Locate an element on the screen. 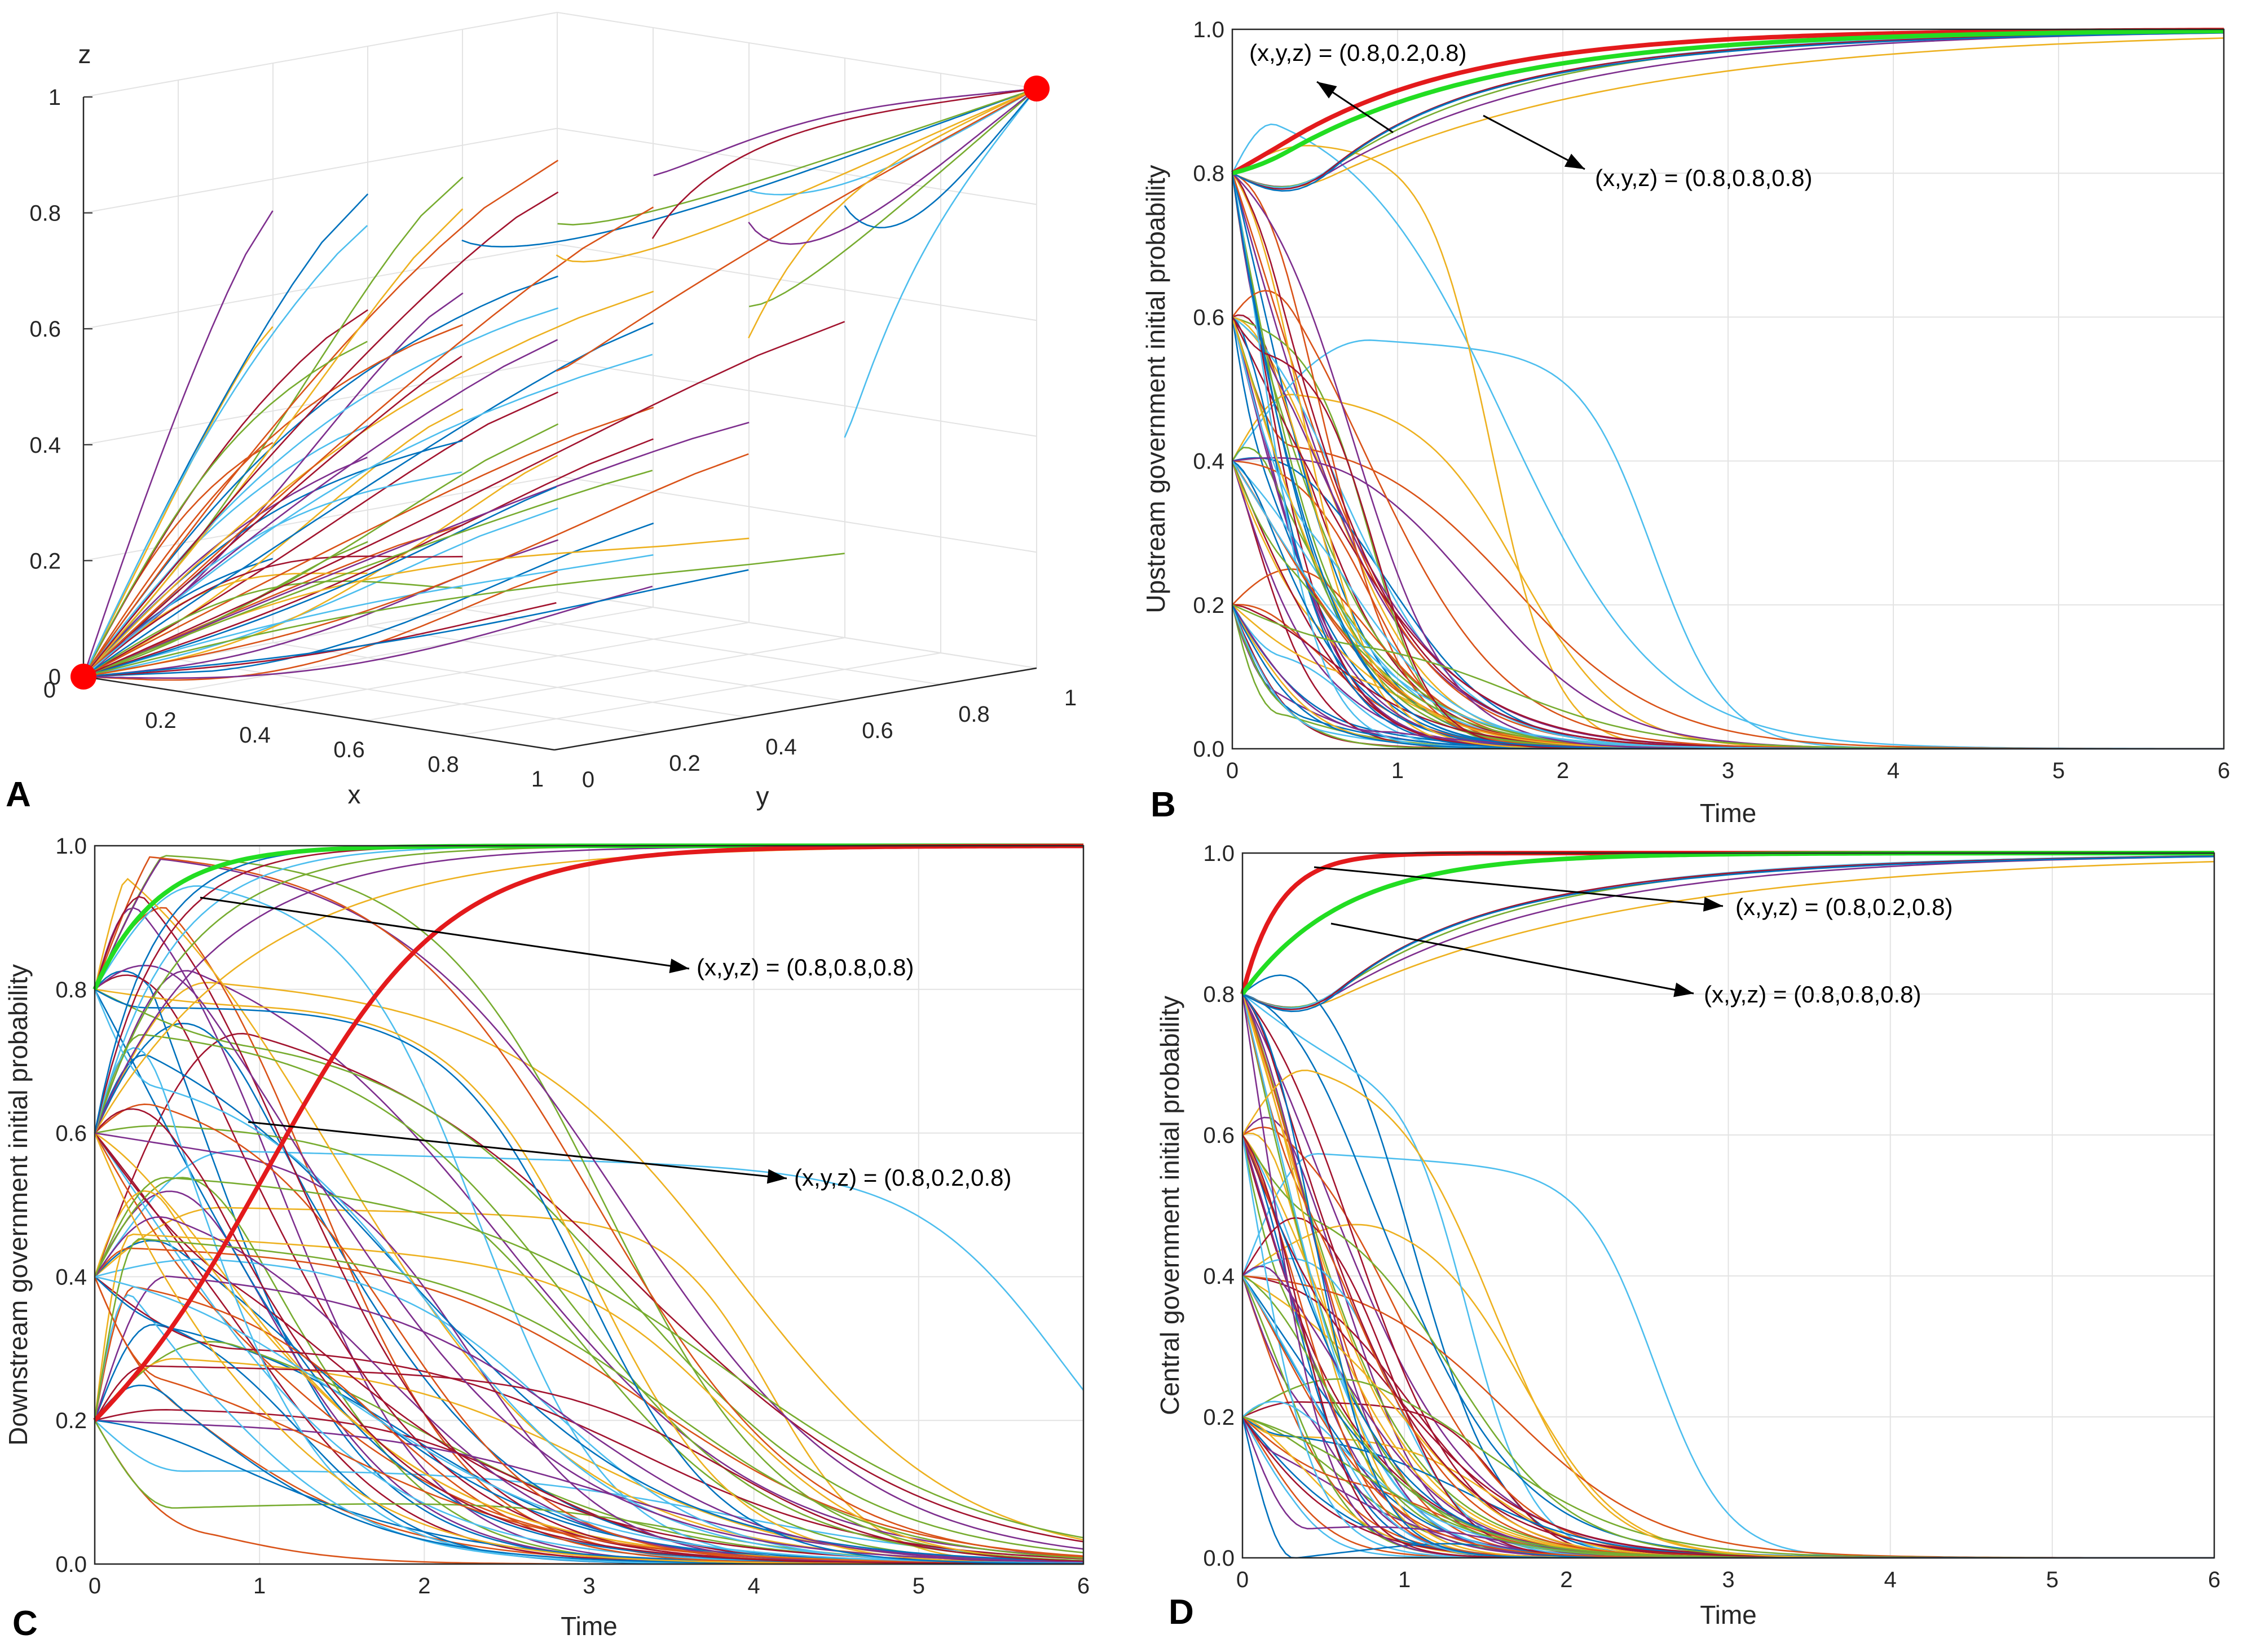 The height and width of the screenshot is (1652, 2243). y-tick-label: 0 is located at coordinates (588, 780).